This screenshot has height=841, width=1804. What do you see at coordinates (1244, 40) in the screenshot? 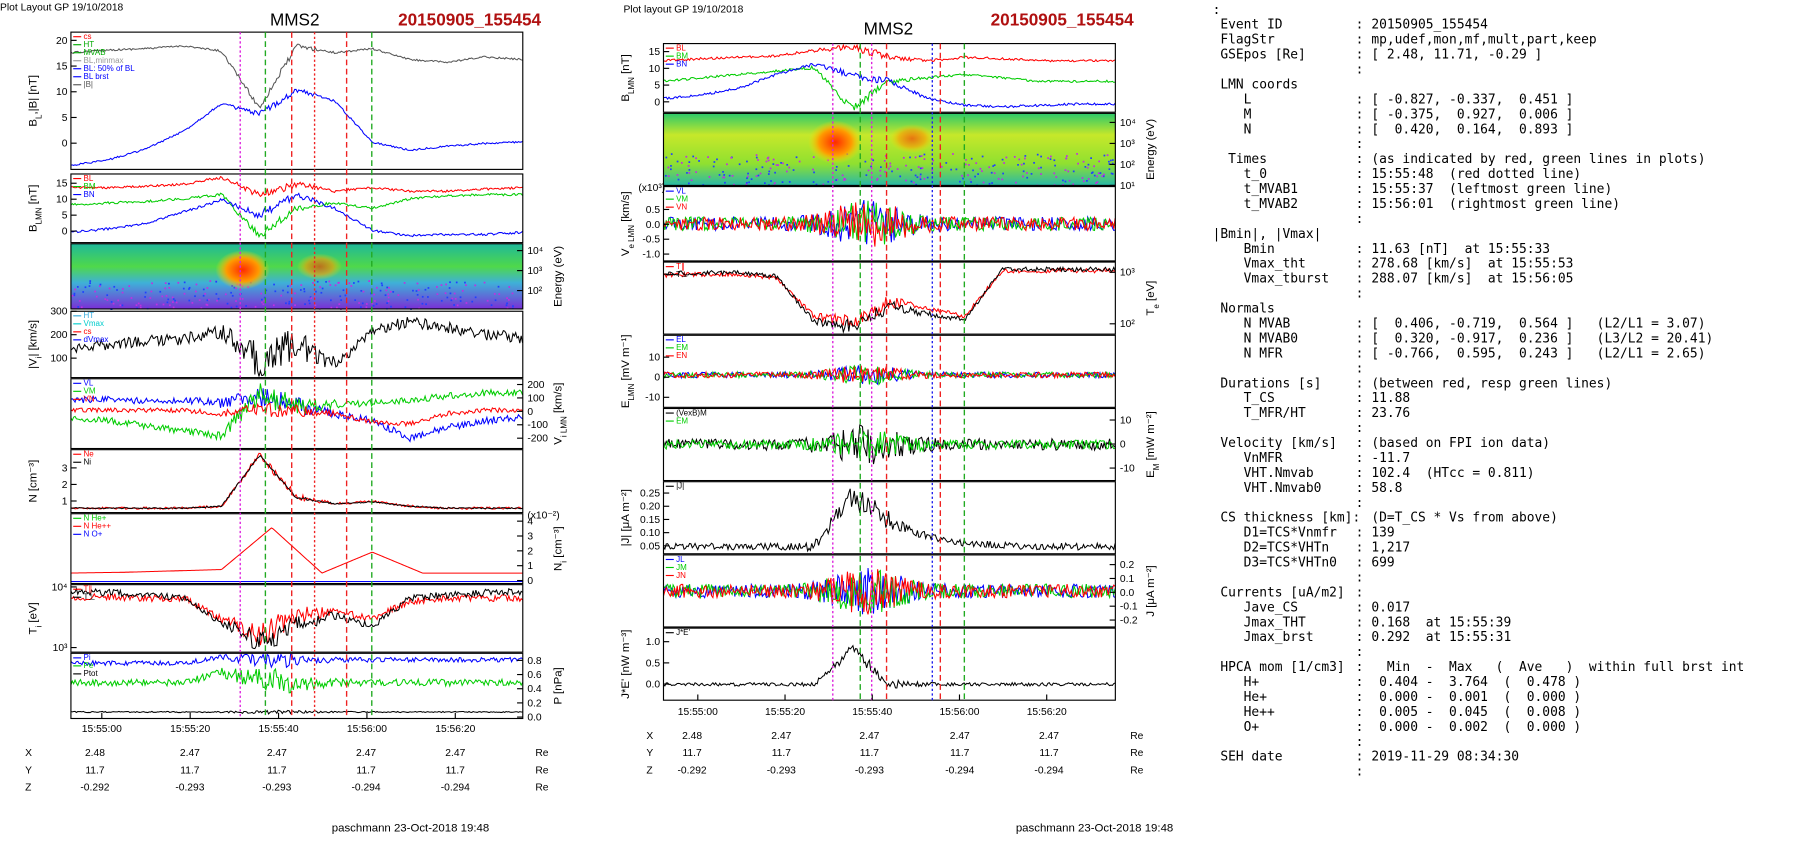
I see `summary-key: FlagStr` at bounding box center [1244, 40].